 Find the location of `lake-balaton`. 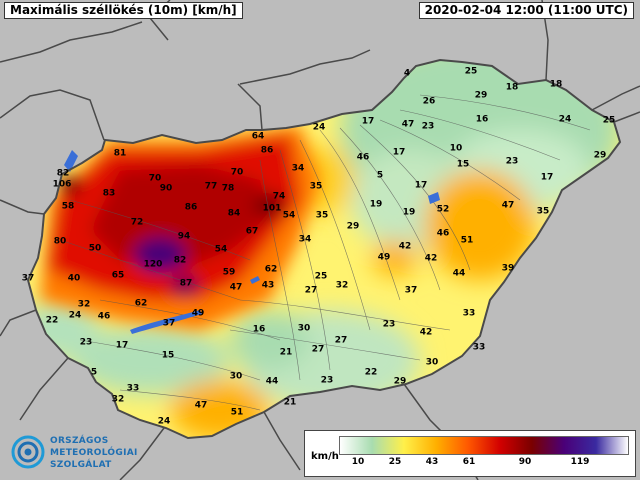

lake-balaton is located at coordinates (166, 322).